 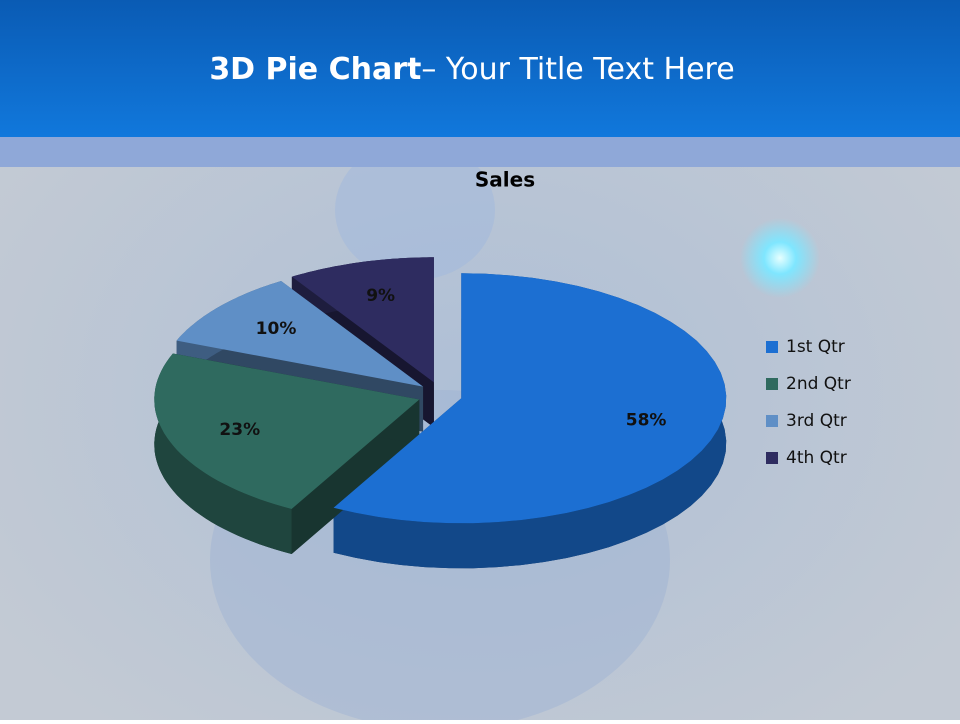 What do you see at coordinates (315, 69) in the screenshot?
I see `title-bold: 3D Pie Chart` at bounding box center [315, 69].